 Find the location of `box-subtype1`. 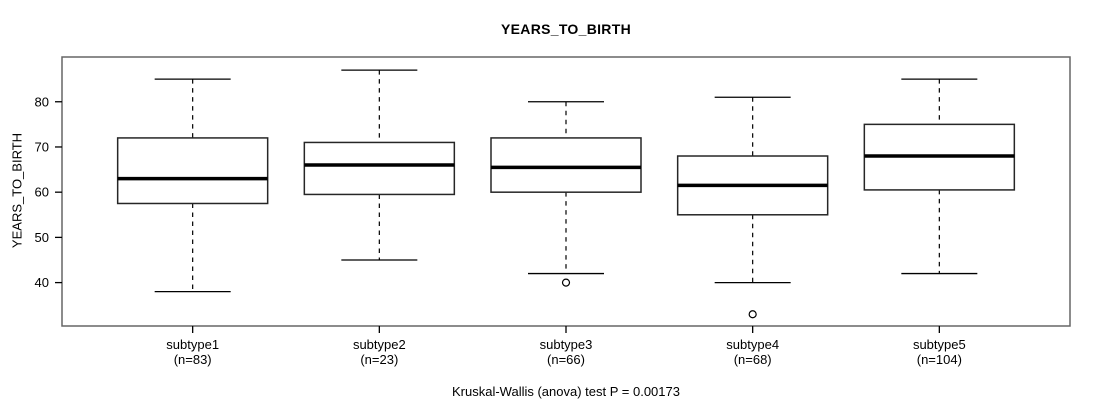

box-subtype1 is located at coordinates (192, 171).